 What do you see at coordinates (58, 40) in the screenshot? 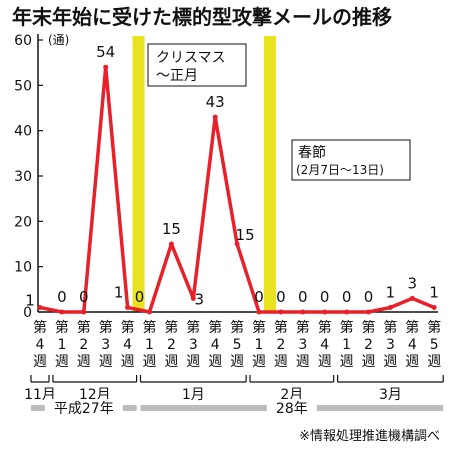
I see `y-axis-unit: (通)` at bounding box center [58, 40].